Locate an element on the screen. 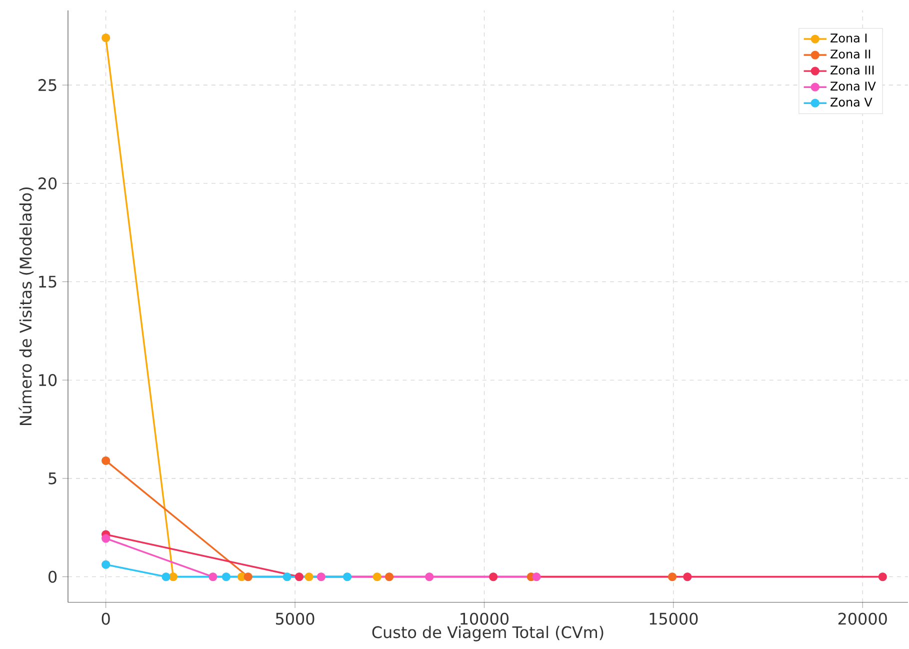 The image size is (909, 649). x-axis-title: Custo de Viagem Total (CVm) is located at coordinates (488, 634).